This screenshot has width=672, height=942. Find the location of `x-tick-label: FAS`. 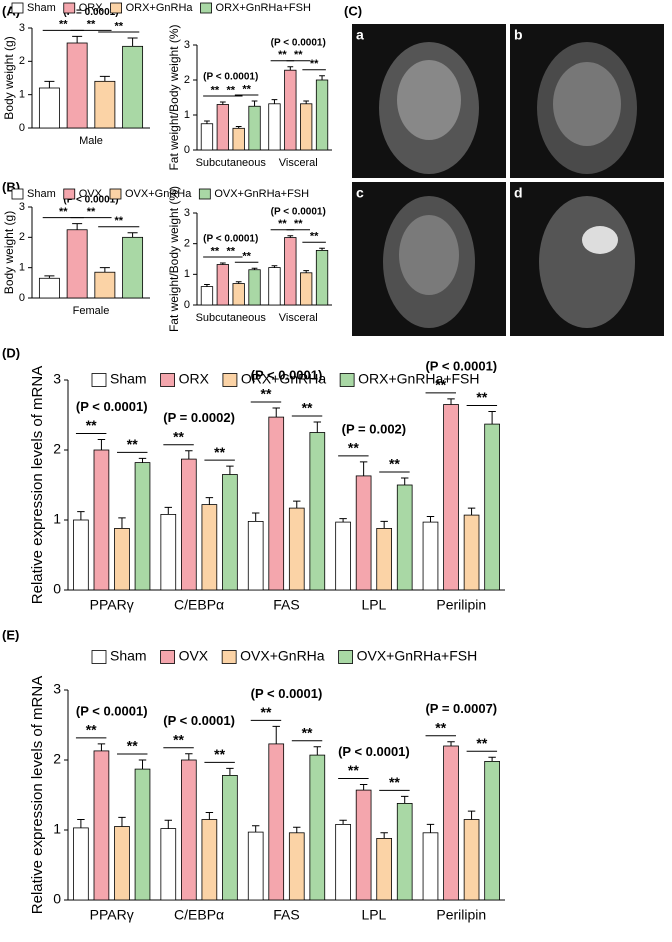

x-tick-label: FAS is located at coordinates (286, 915).